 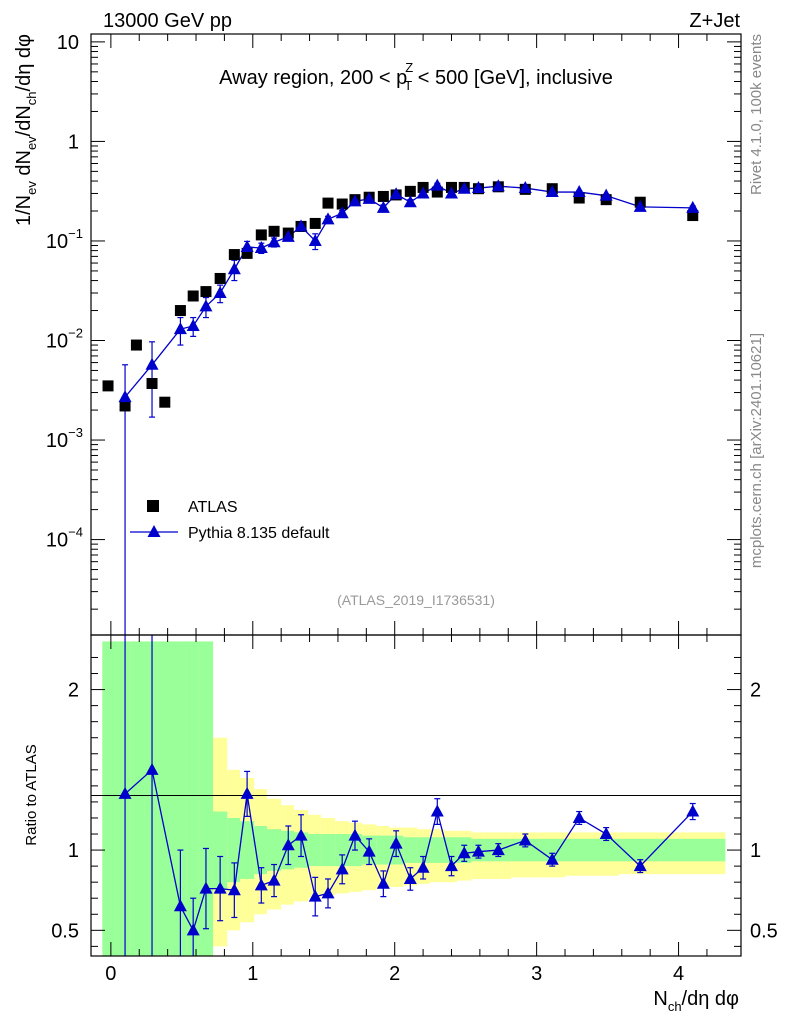 I want to click on header-right: Z+Jet, so click(x=714, y=21).